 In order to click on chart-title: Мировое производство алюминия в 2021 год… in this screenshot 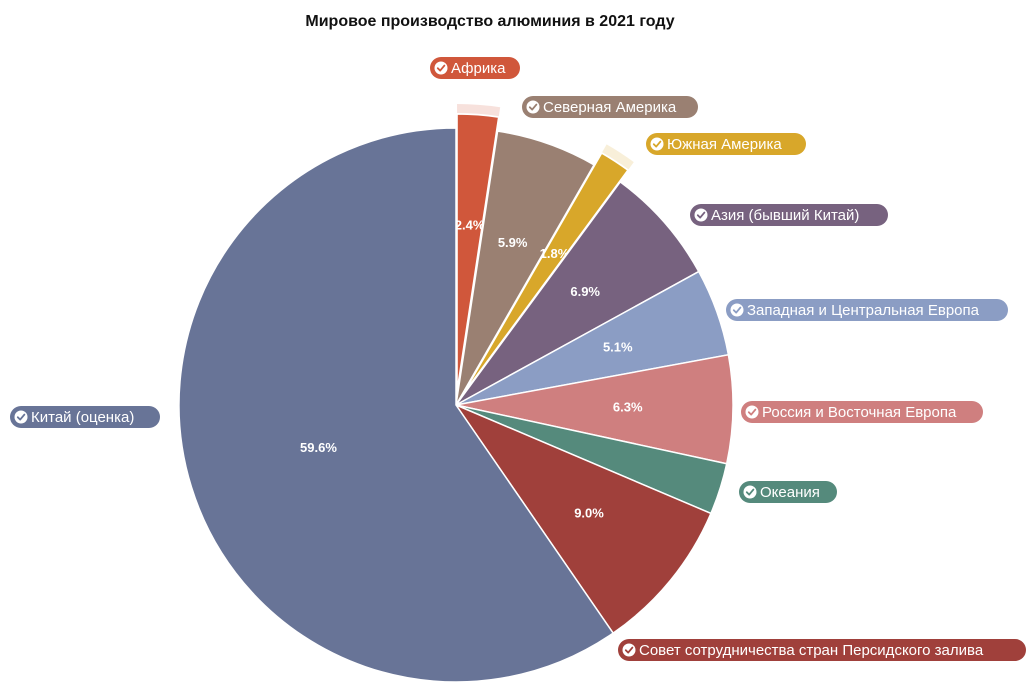, I will do `click(490, 21)`.